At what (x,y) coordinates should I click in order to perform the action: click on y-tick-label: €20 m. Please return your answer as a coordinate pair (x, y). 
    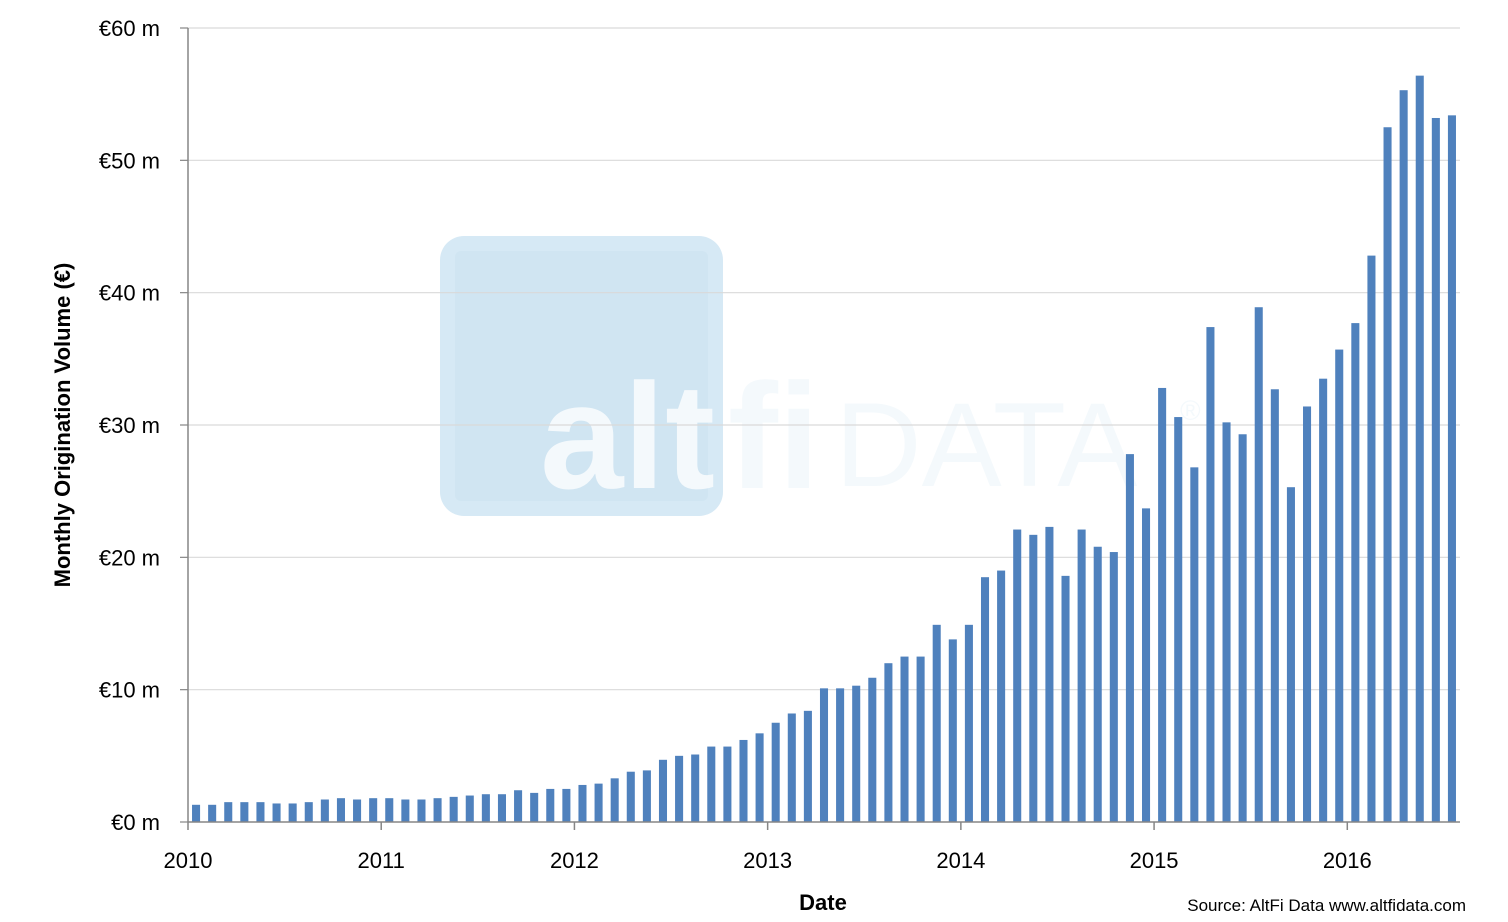
    Looking at the image, I should click on (129, 557).